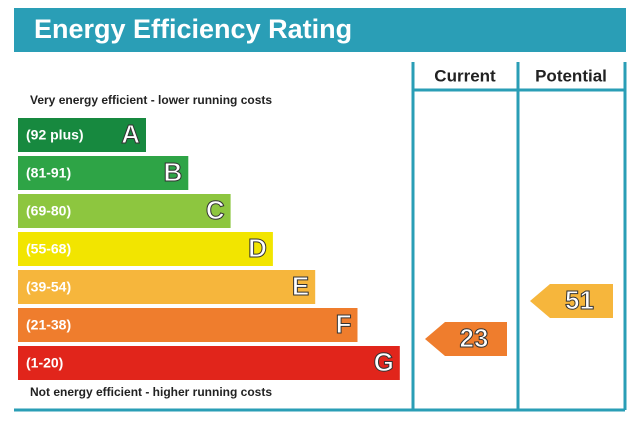 Image resolution: width=640 pixels, height=433 pixels. Describe the element at coordinates (571, 75) in the screenshot. I see `header-potential: Potential` at that location.